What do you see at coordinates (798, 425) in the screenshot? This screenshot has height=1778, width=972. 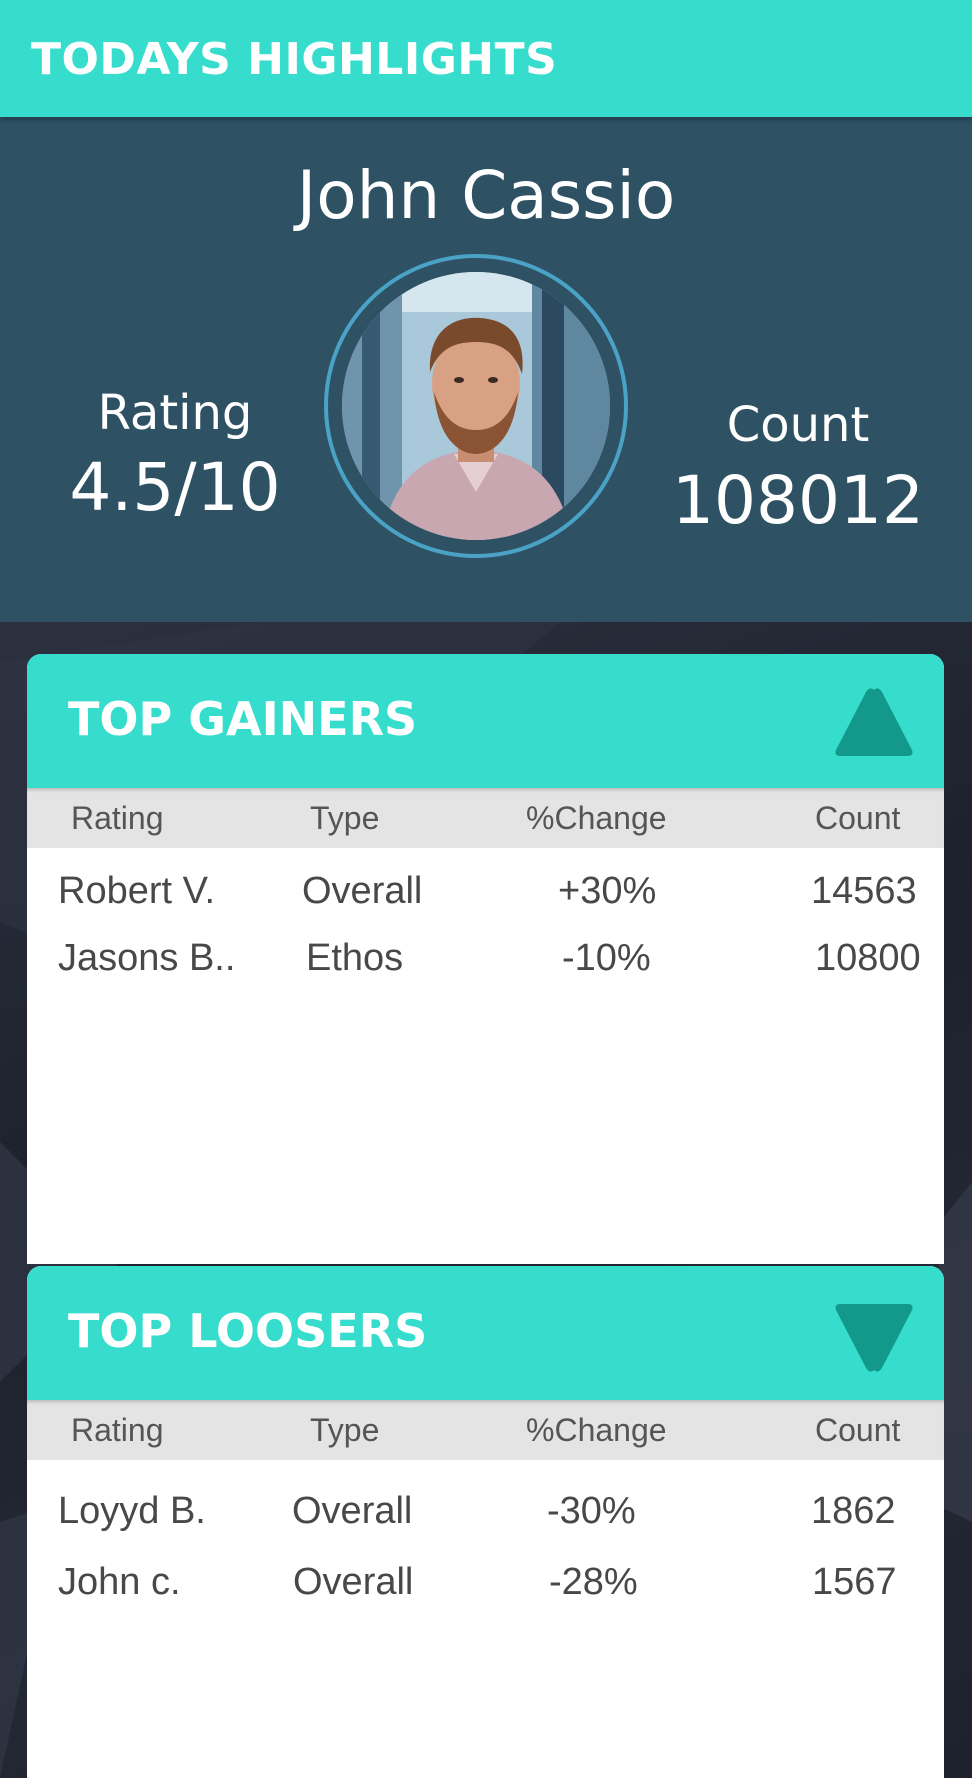 I see `count-label: Count` at bounding box center [798, 425].